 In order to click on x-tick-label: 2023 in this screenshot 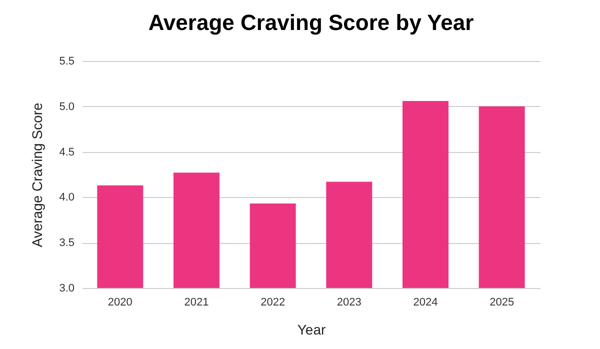, I will do `click(349, 302)`.